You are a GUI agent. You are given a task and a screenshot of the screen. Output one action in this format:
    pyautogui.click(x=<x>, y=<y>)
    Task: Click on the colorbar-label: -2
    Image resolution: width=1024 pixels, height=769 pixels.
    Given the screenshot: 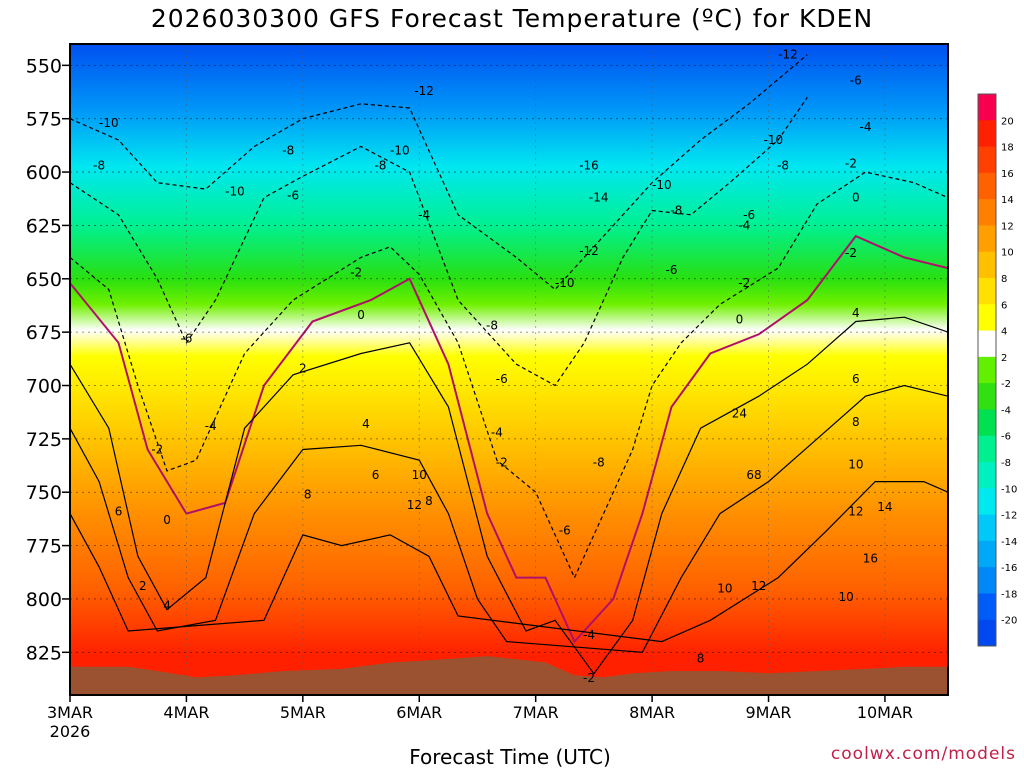 What is the action you would take?
    pyautogui.click(x=1006, y=384)
    